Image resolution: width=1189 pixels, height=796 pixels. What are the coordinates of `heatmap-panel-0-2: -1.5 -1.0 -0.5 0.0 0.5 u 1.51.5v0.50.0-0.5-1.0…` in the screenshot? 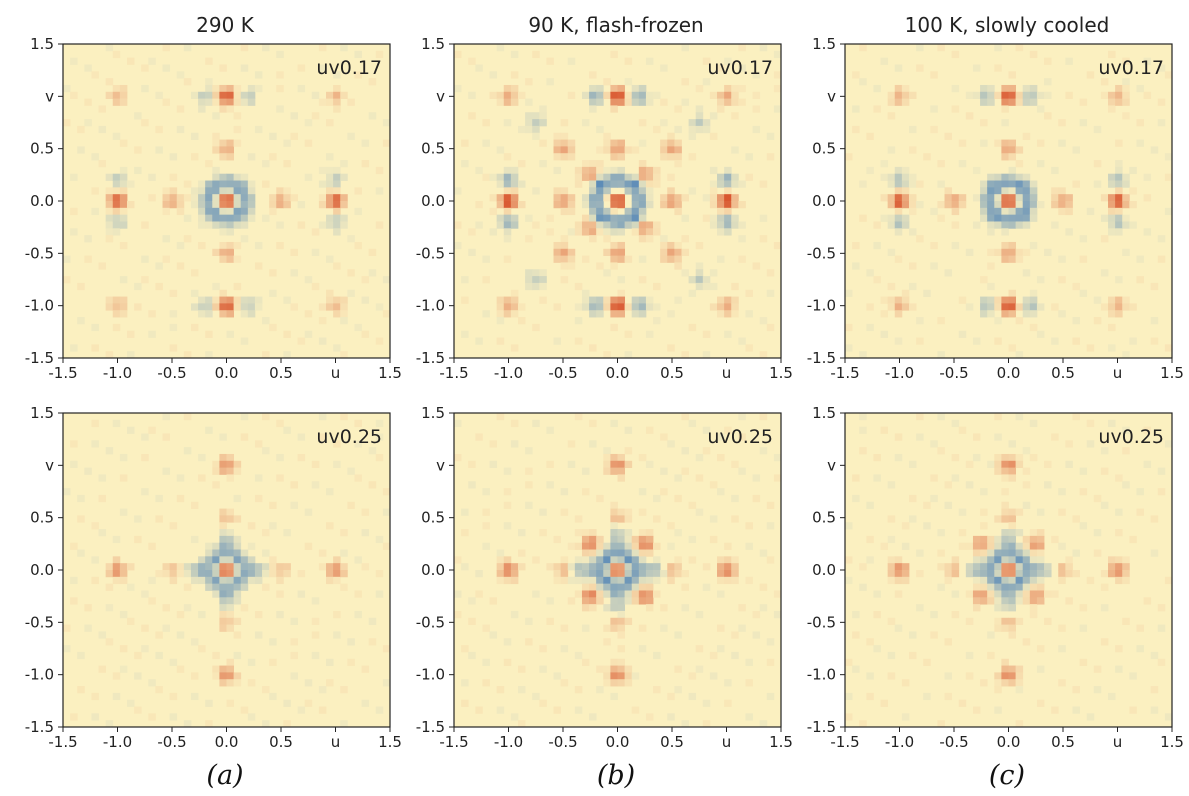 It's located at (995, 208).